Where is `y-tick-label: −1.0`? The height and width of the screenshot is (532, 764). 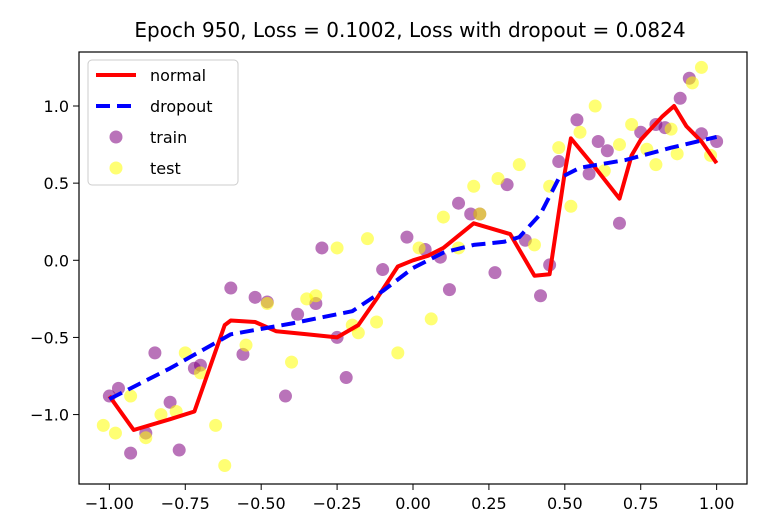
y-tick-label: −1.0 is located at coordinates (49, 415).